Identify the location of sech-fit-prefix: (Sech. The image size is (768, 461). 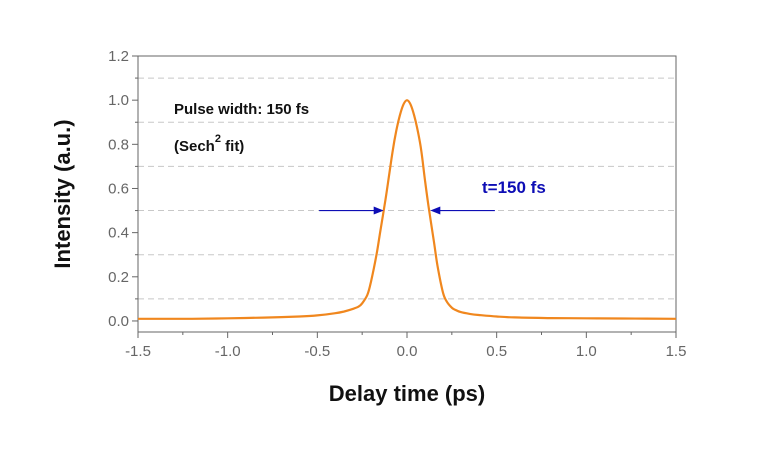
(194, 146).